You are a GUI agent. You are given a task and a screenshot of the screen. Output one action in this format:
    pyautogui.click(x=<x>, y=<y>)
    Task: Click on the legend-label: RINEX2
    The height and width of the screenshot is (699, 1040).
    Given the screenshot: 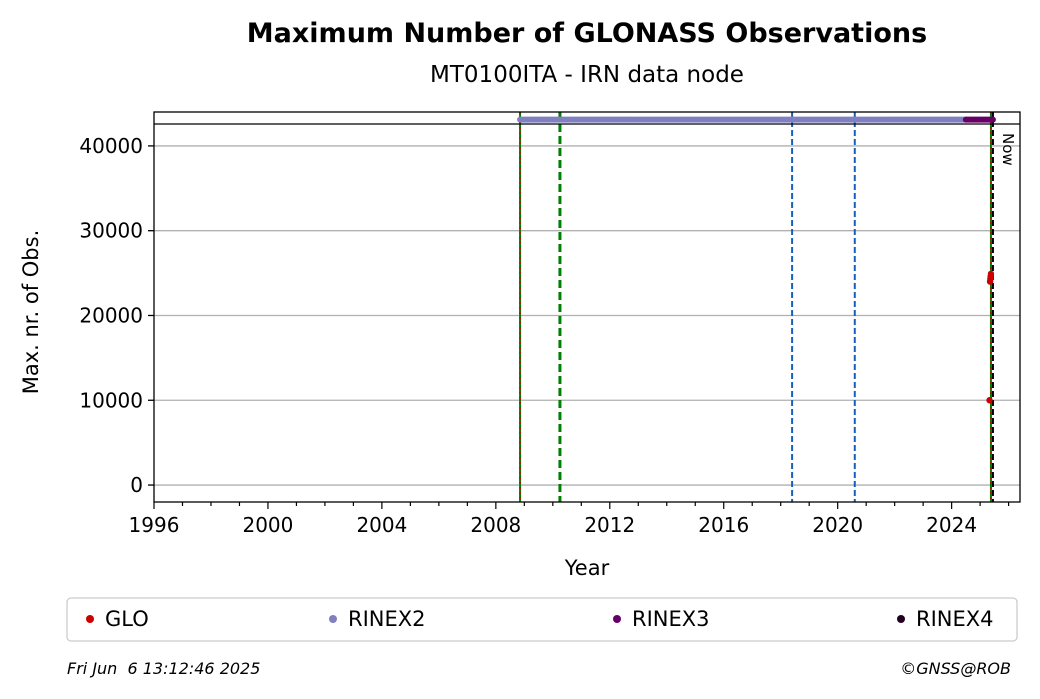 What is the action you would take?
    pyautogui.click(x=387, y=619)
    